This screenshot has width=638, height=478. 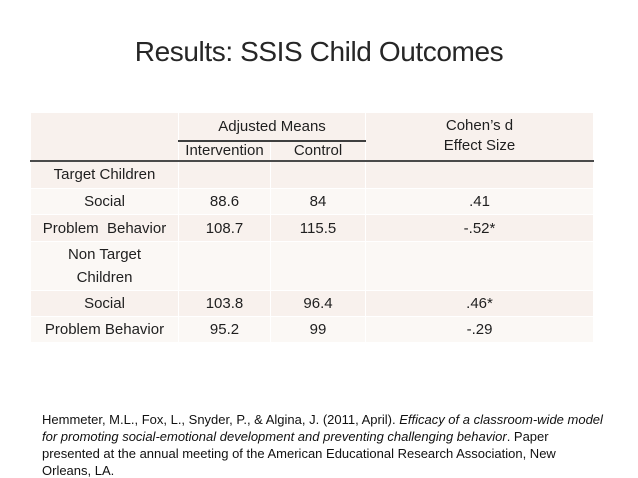 I want to click on slide-title: Results: SSIS Child Outcomes, so click(x=319, y=51).